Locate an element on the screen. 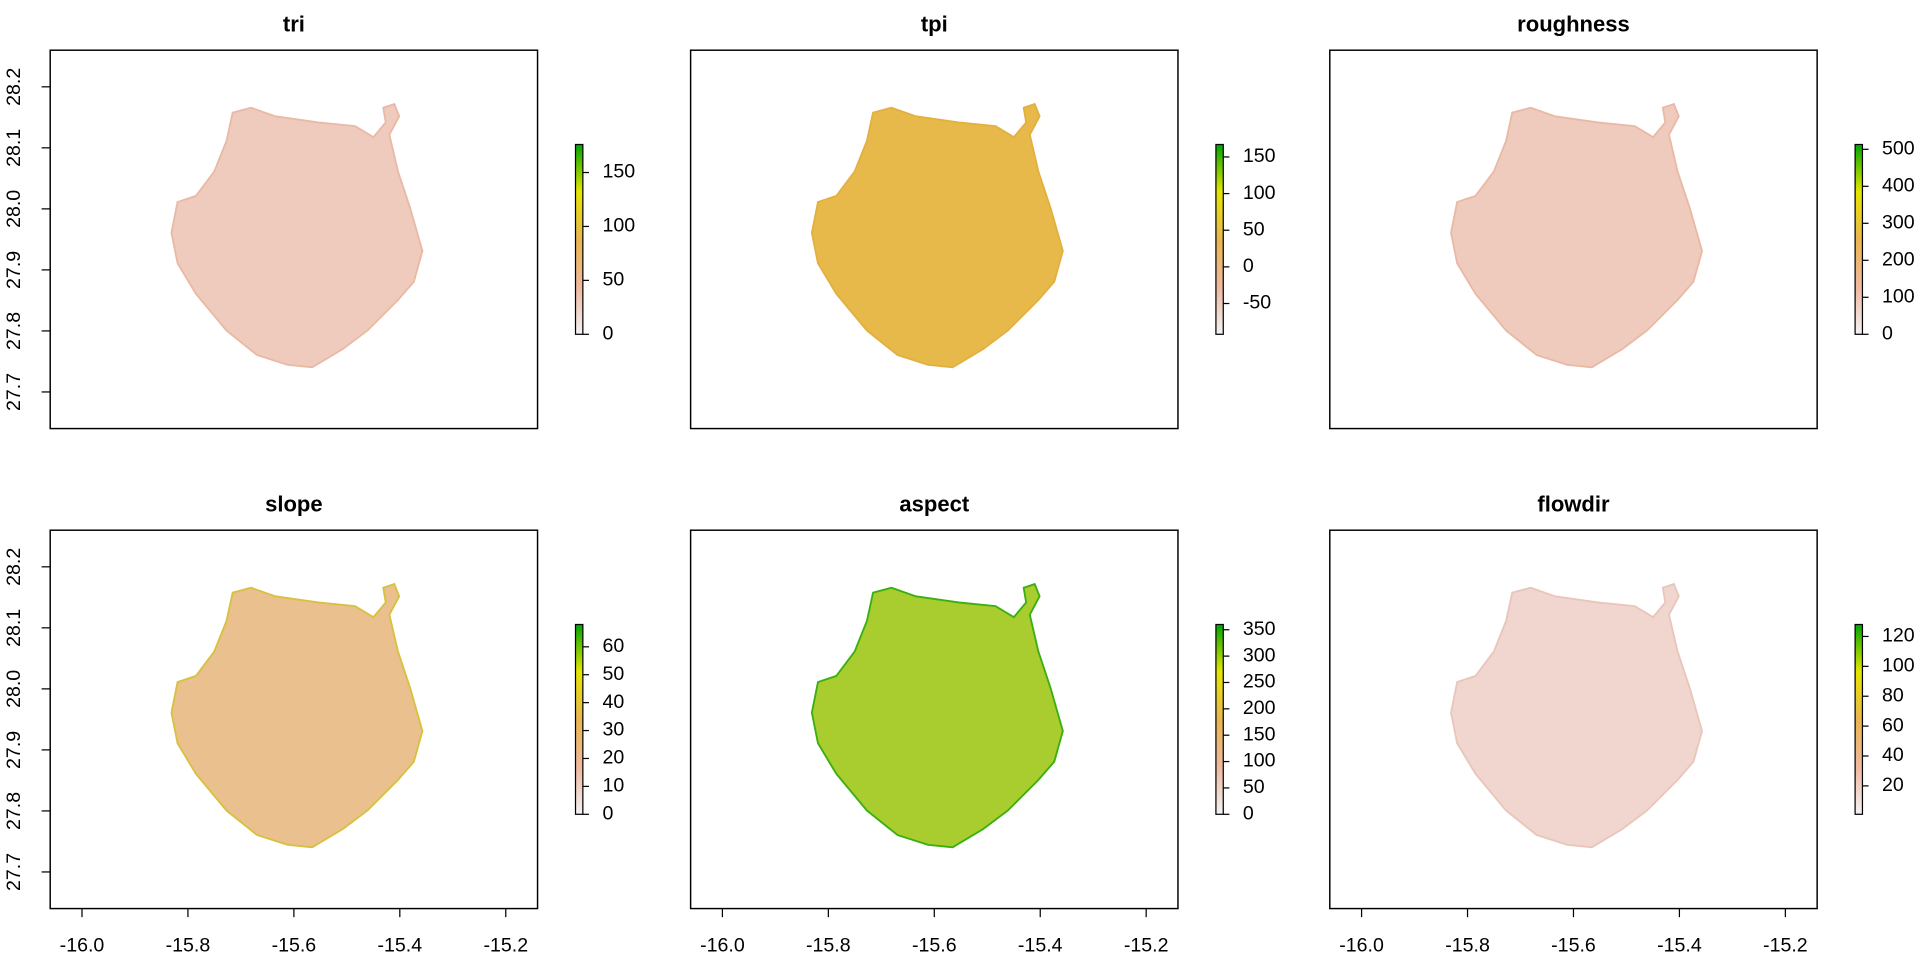 Image resolution: width=1920 pixels, height=960 pixels. color-bar-label: 250 is located at coordinates (1259, 682).